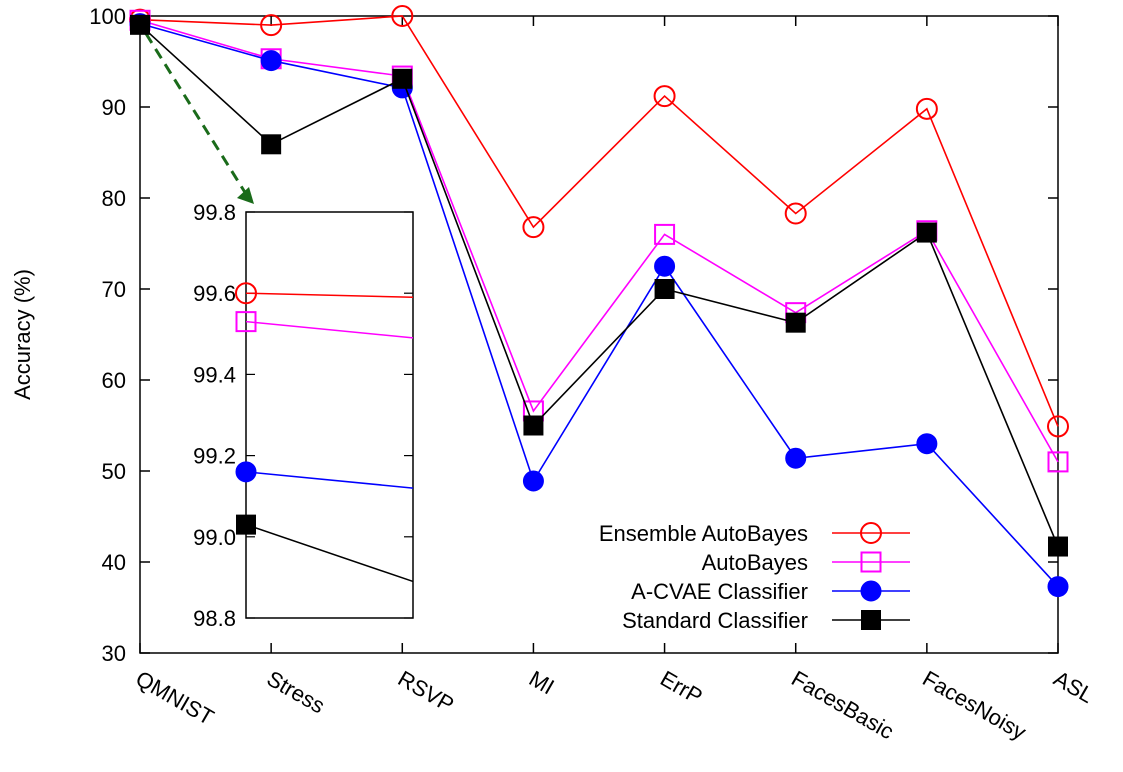 This screenshot has width=1123, height=772. I want to click on inset-y-tick-label: 99.8, so click(214, 212).